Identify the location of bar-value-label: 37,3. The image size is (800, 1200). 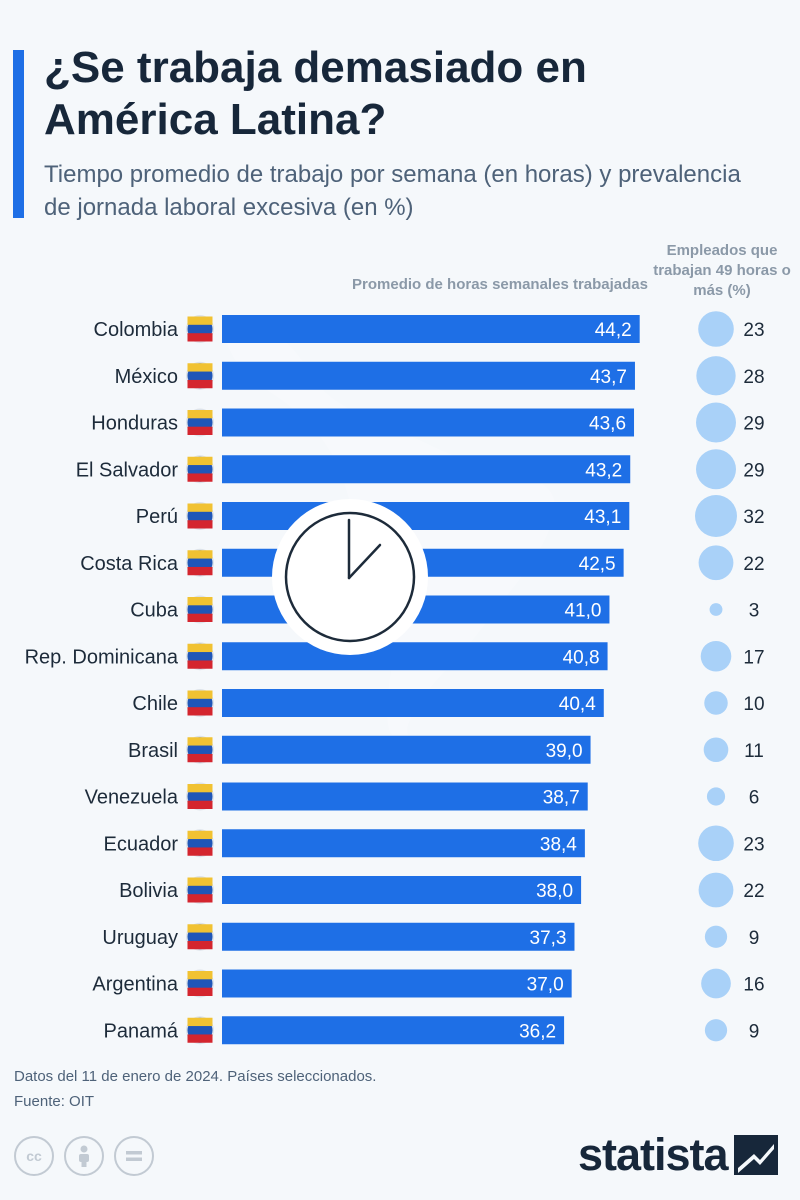
(548, 938).